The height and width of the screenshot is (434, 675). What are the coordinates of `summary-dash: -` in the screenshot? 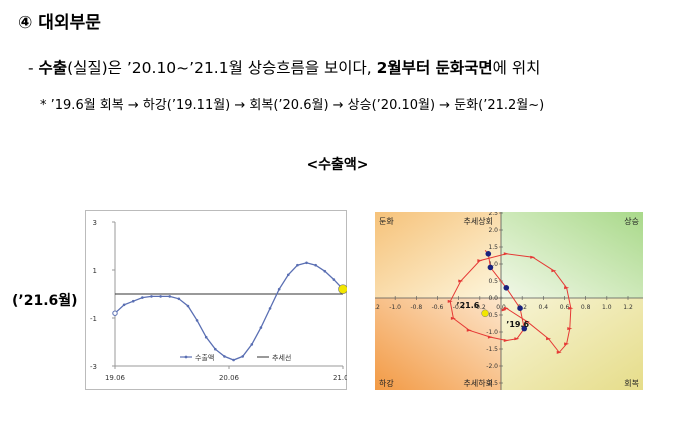 It's located at (33, 68).